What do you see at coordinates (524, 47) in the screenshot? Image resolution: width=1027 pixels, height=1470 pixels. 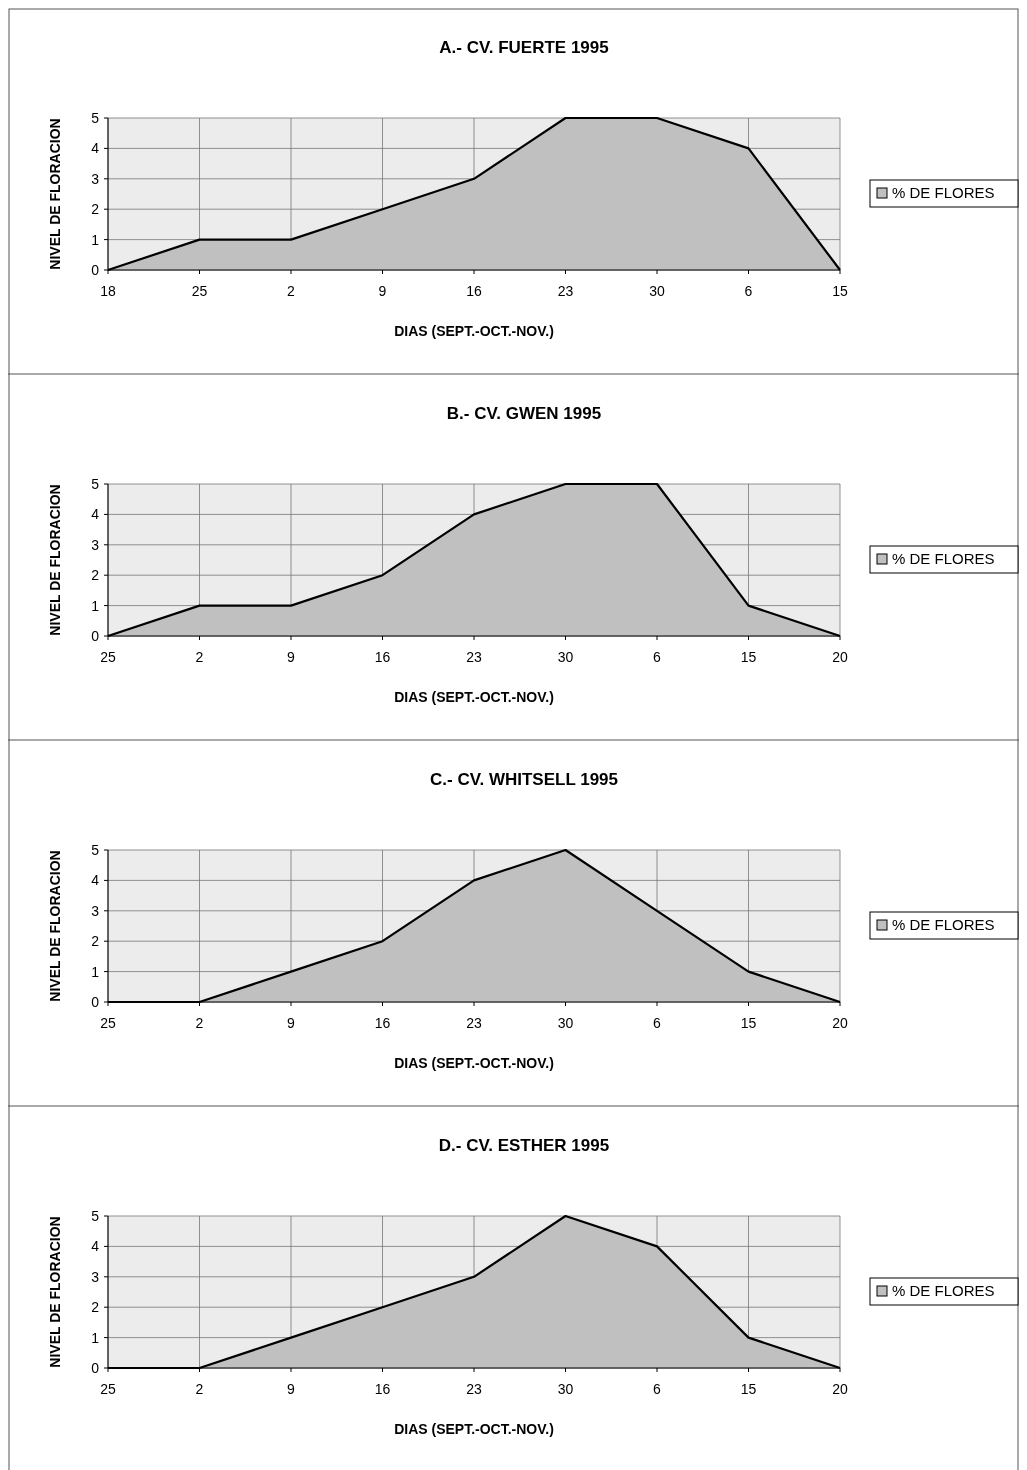 I see `chart-title: A.- CV. FUERTE 1995` at bounding box center [524, 47].